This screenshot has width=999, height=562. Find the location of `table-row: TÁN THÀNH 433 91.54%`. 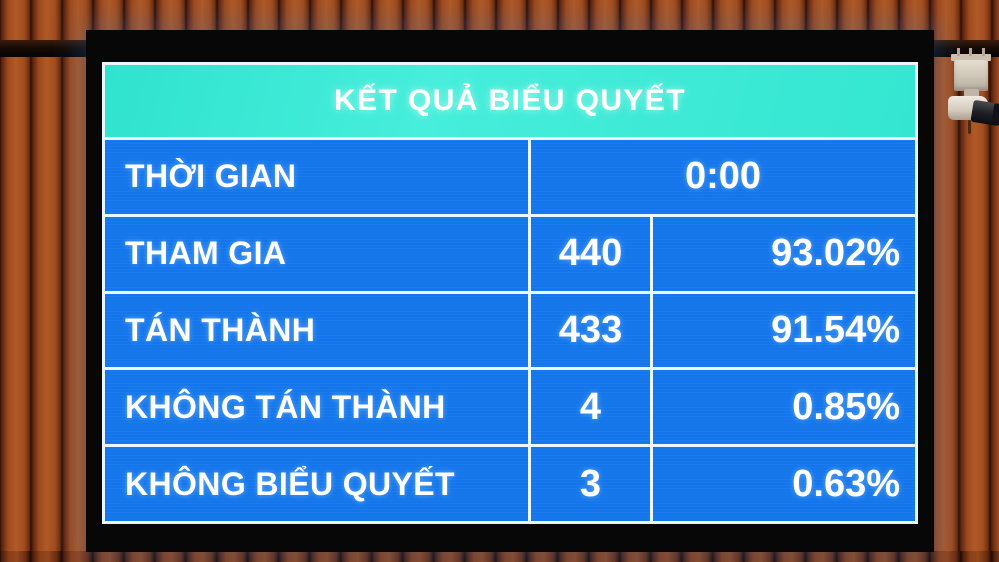

table-row: TÁN THÀNH 433 91.54% is located at coordinates (510, 329).